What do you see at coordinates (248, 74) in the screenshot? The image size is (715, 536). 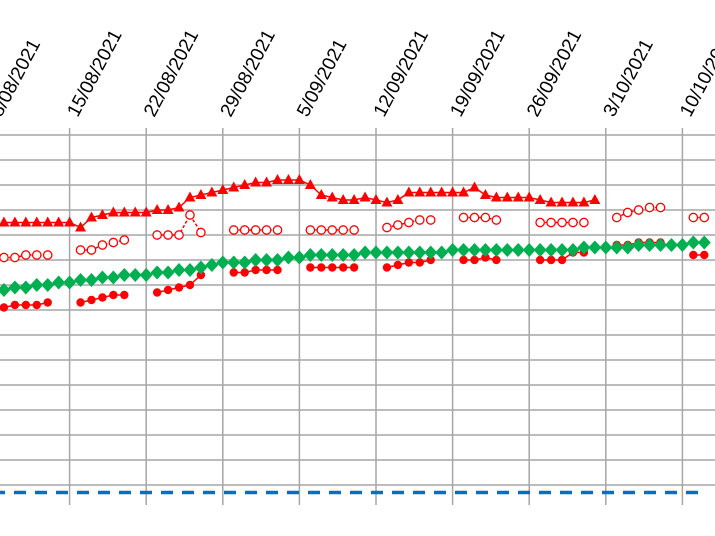 I see `x-tick-label: 29/08/2021` at bounding box center [248, 74].